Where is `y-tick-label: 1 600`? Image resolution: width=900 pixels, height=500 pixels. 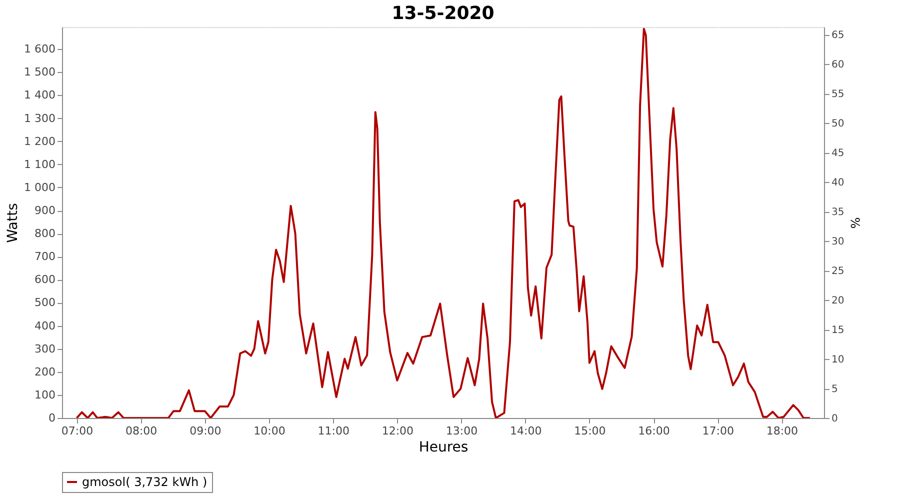
y-tick-label: 1 600 is located at coordinates (40, 49).